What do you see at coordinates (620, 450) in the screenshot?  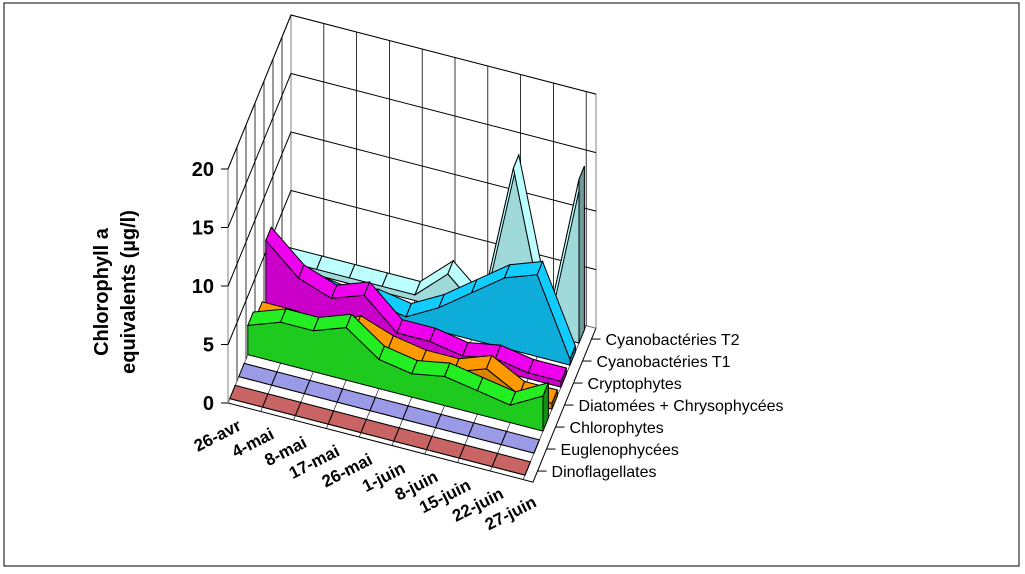 I see `series-tick-label: Euglenophycées` at bounding box center [620, 450].